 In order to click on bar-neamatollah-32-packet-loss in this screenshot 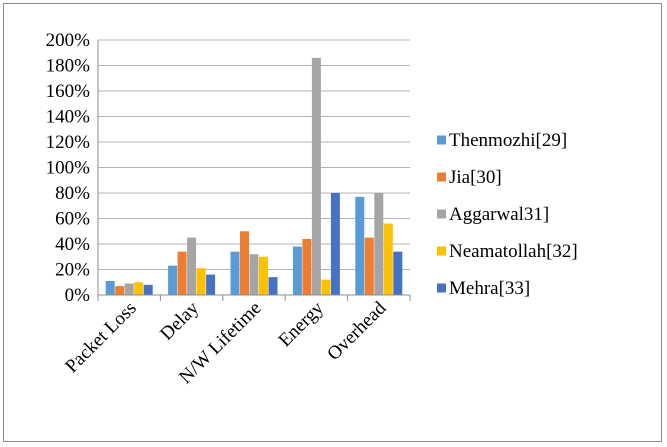, I will do `click(139, 288)`.